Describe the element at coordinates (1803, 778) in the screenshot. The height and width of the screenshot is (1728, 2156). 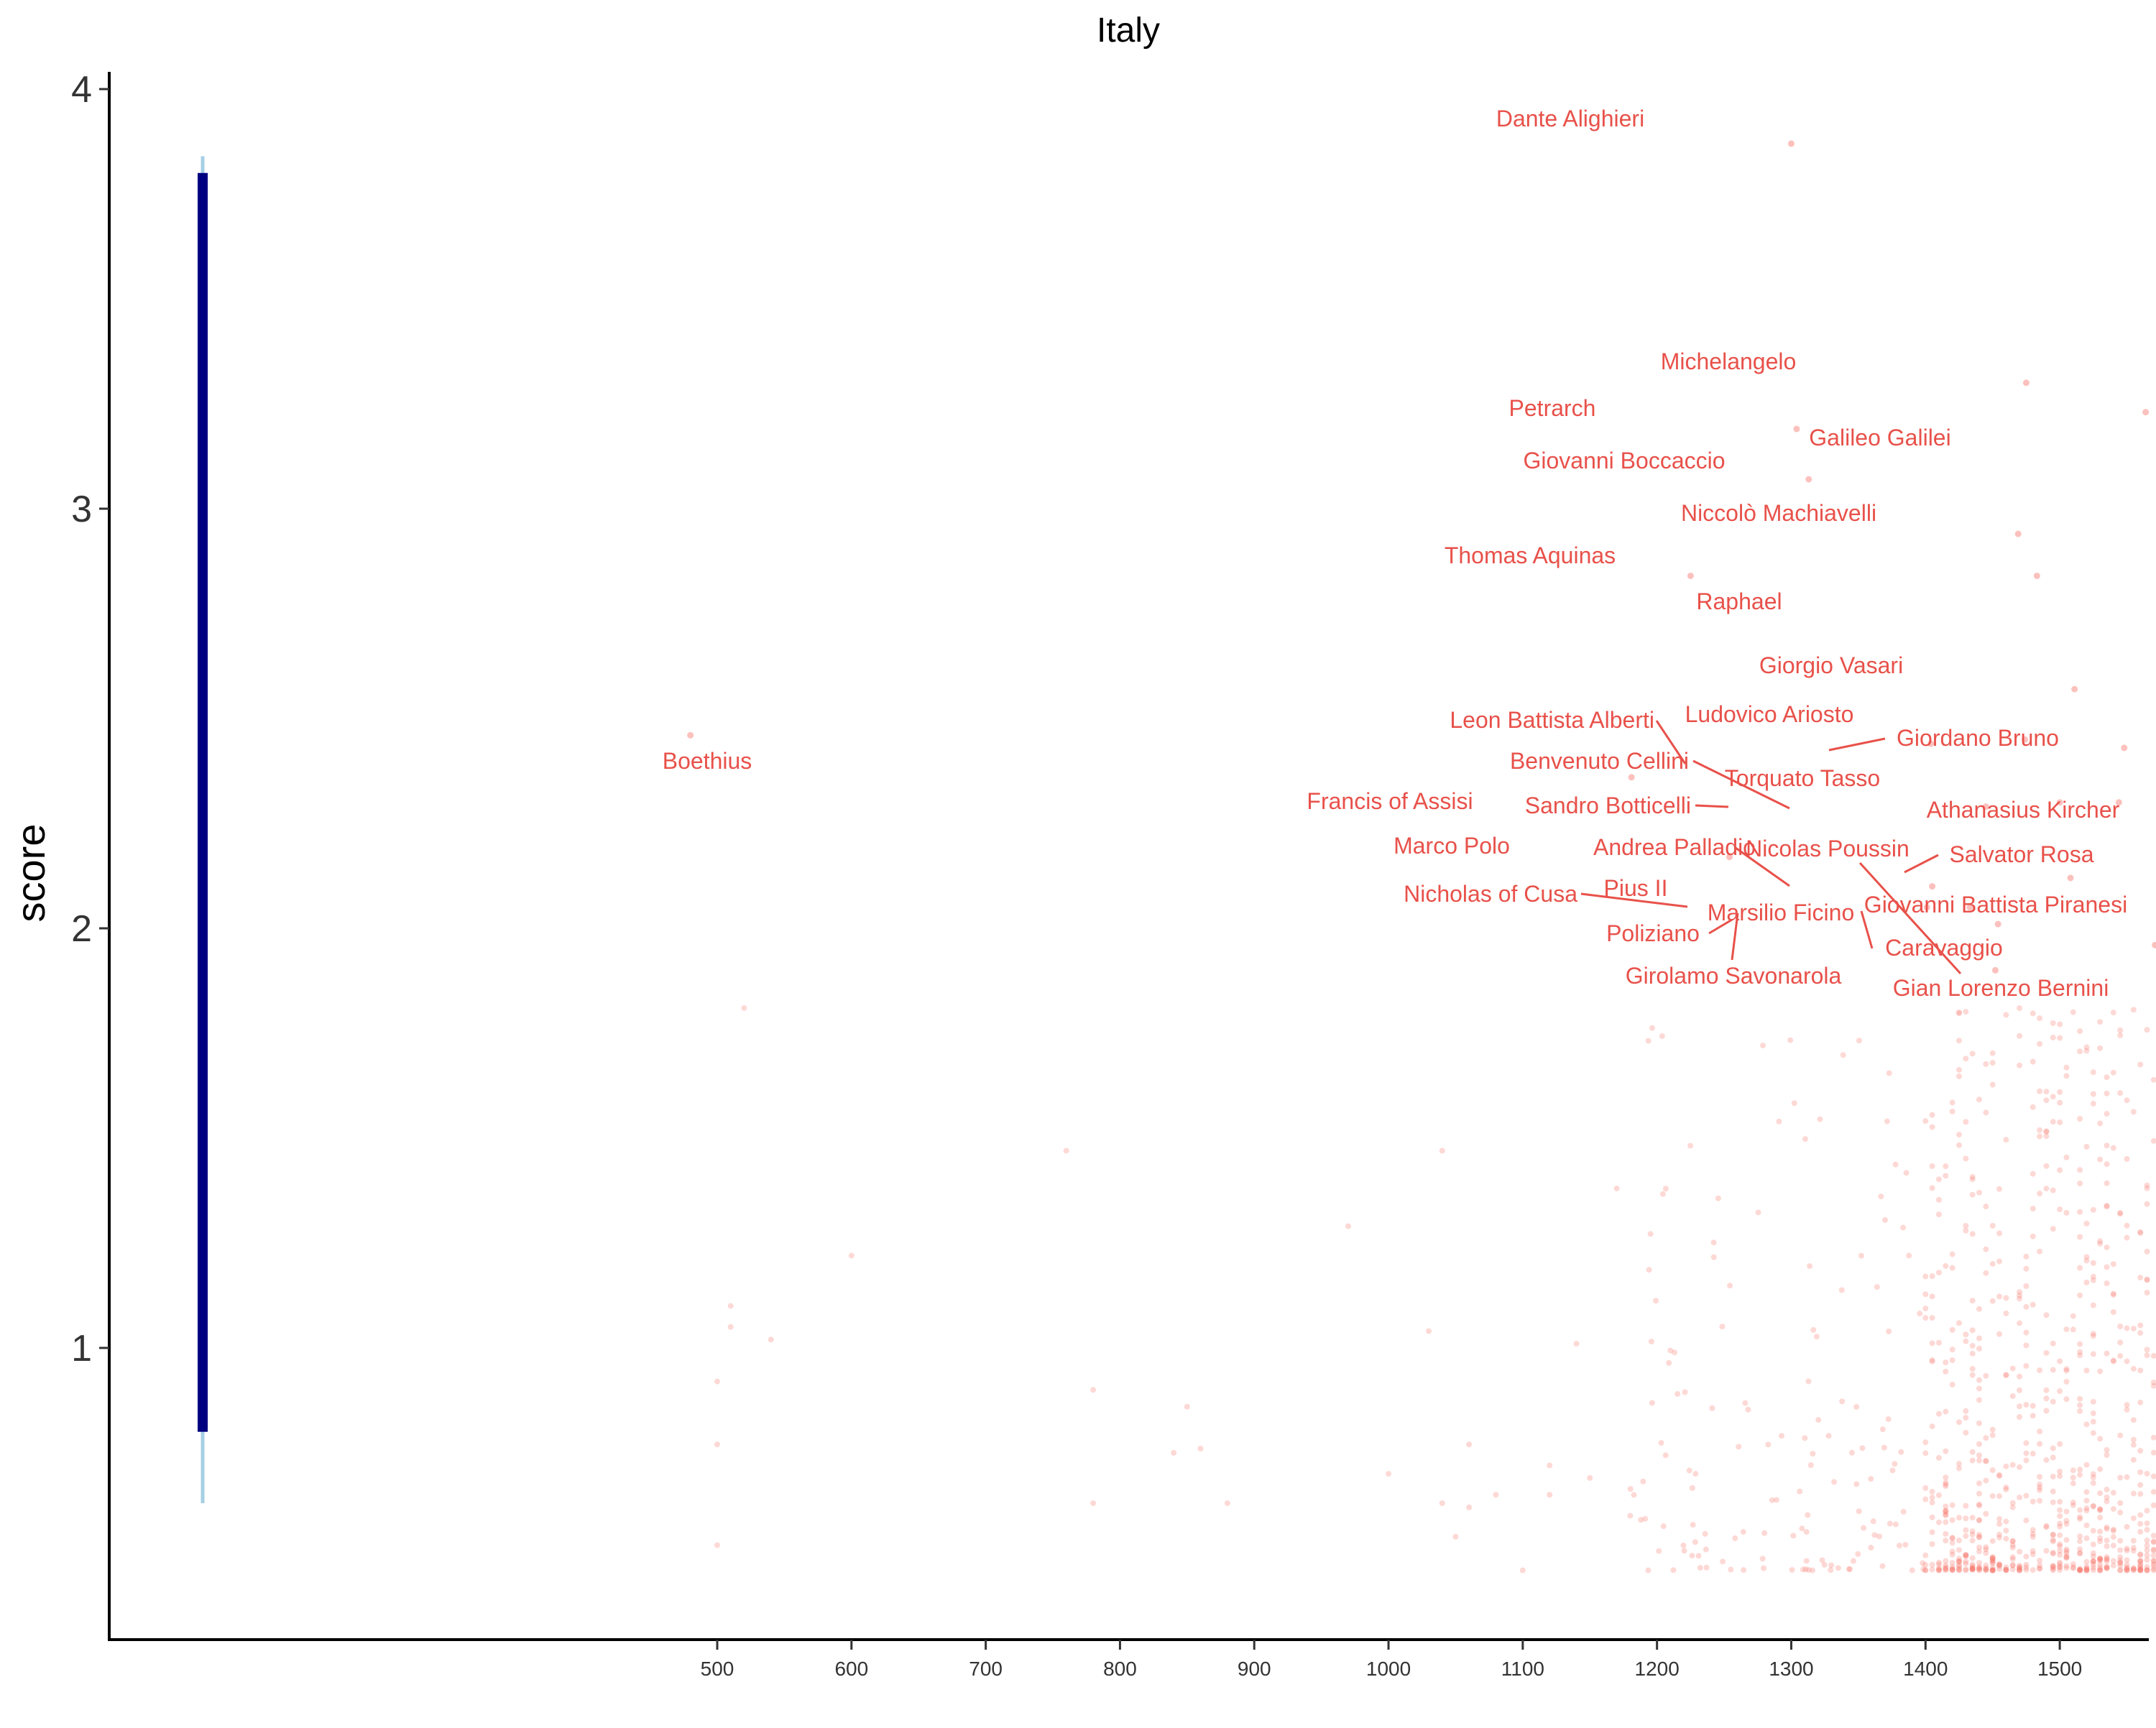
I see `point-label: Torquato Tasso` at that location.